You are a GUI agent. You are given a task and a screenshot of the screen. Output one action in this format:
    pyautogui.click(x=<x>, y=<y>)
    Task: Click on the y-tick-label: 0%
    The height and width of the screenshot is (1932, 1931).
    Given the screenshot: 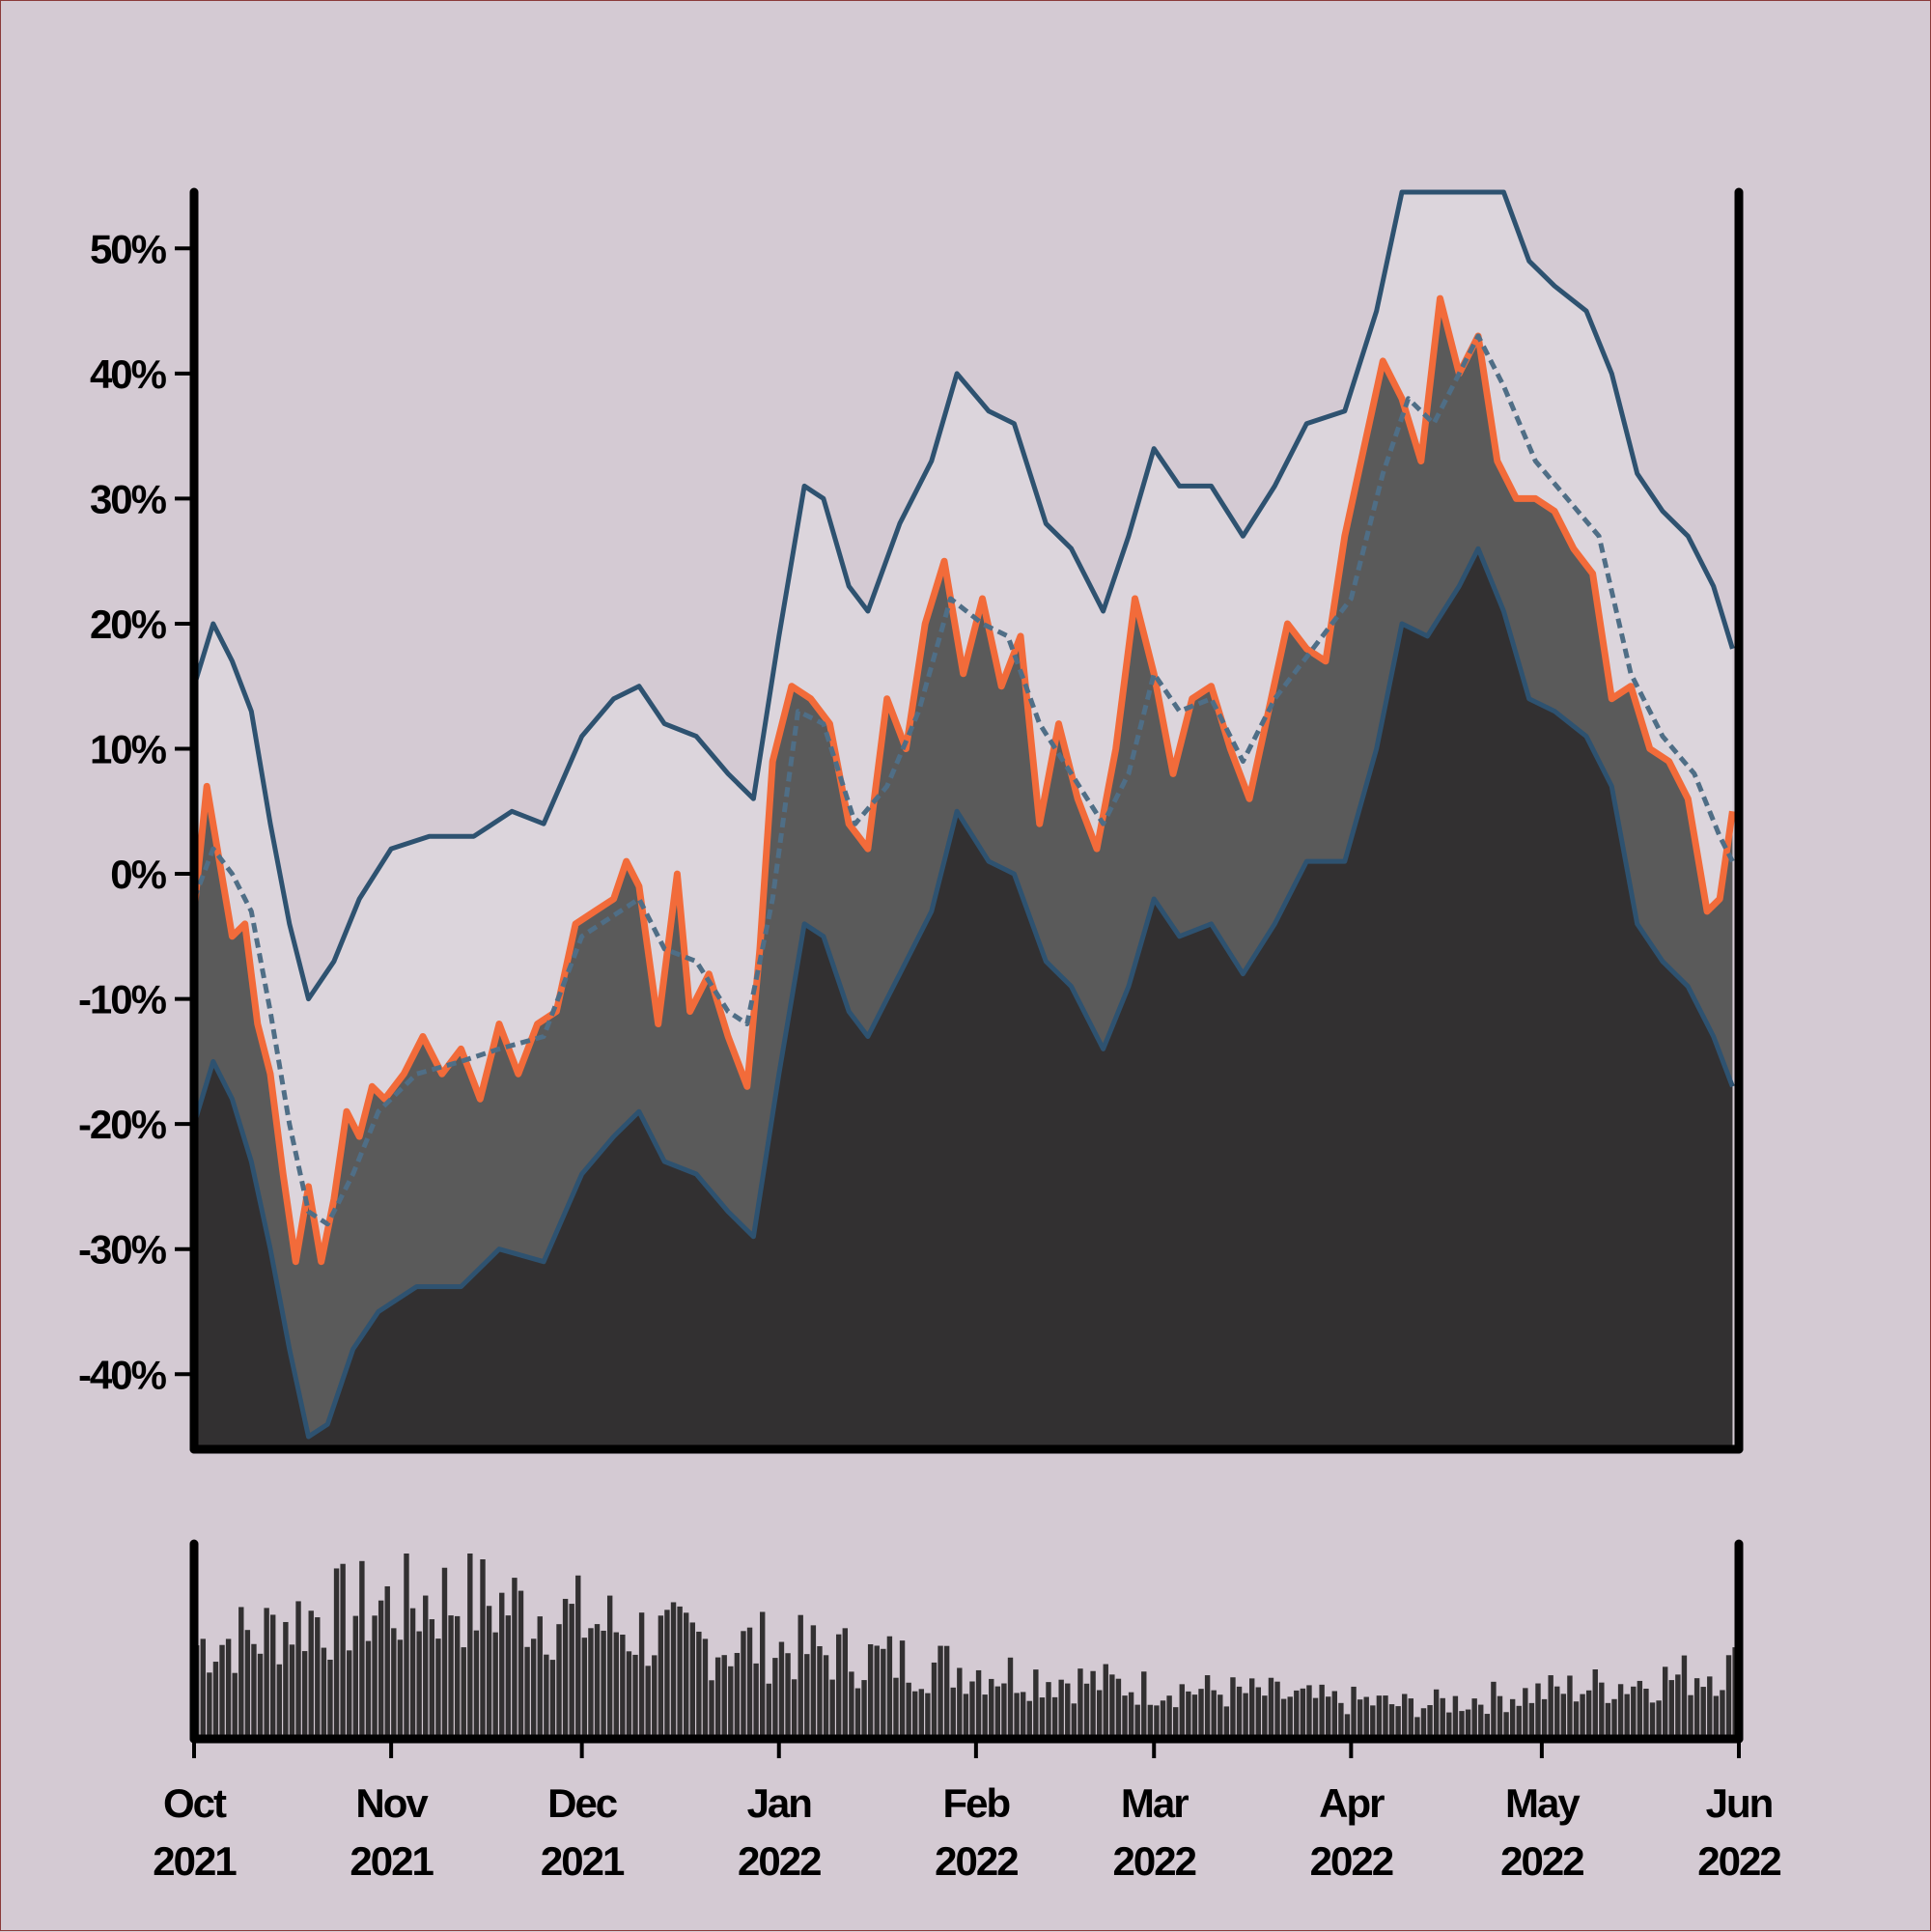 What is the action you would take?
    pyautogui.click(x=138, y=875)
    